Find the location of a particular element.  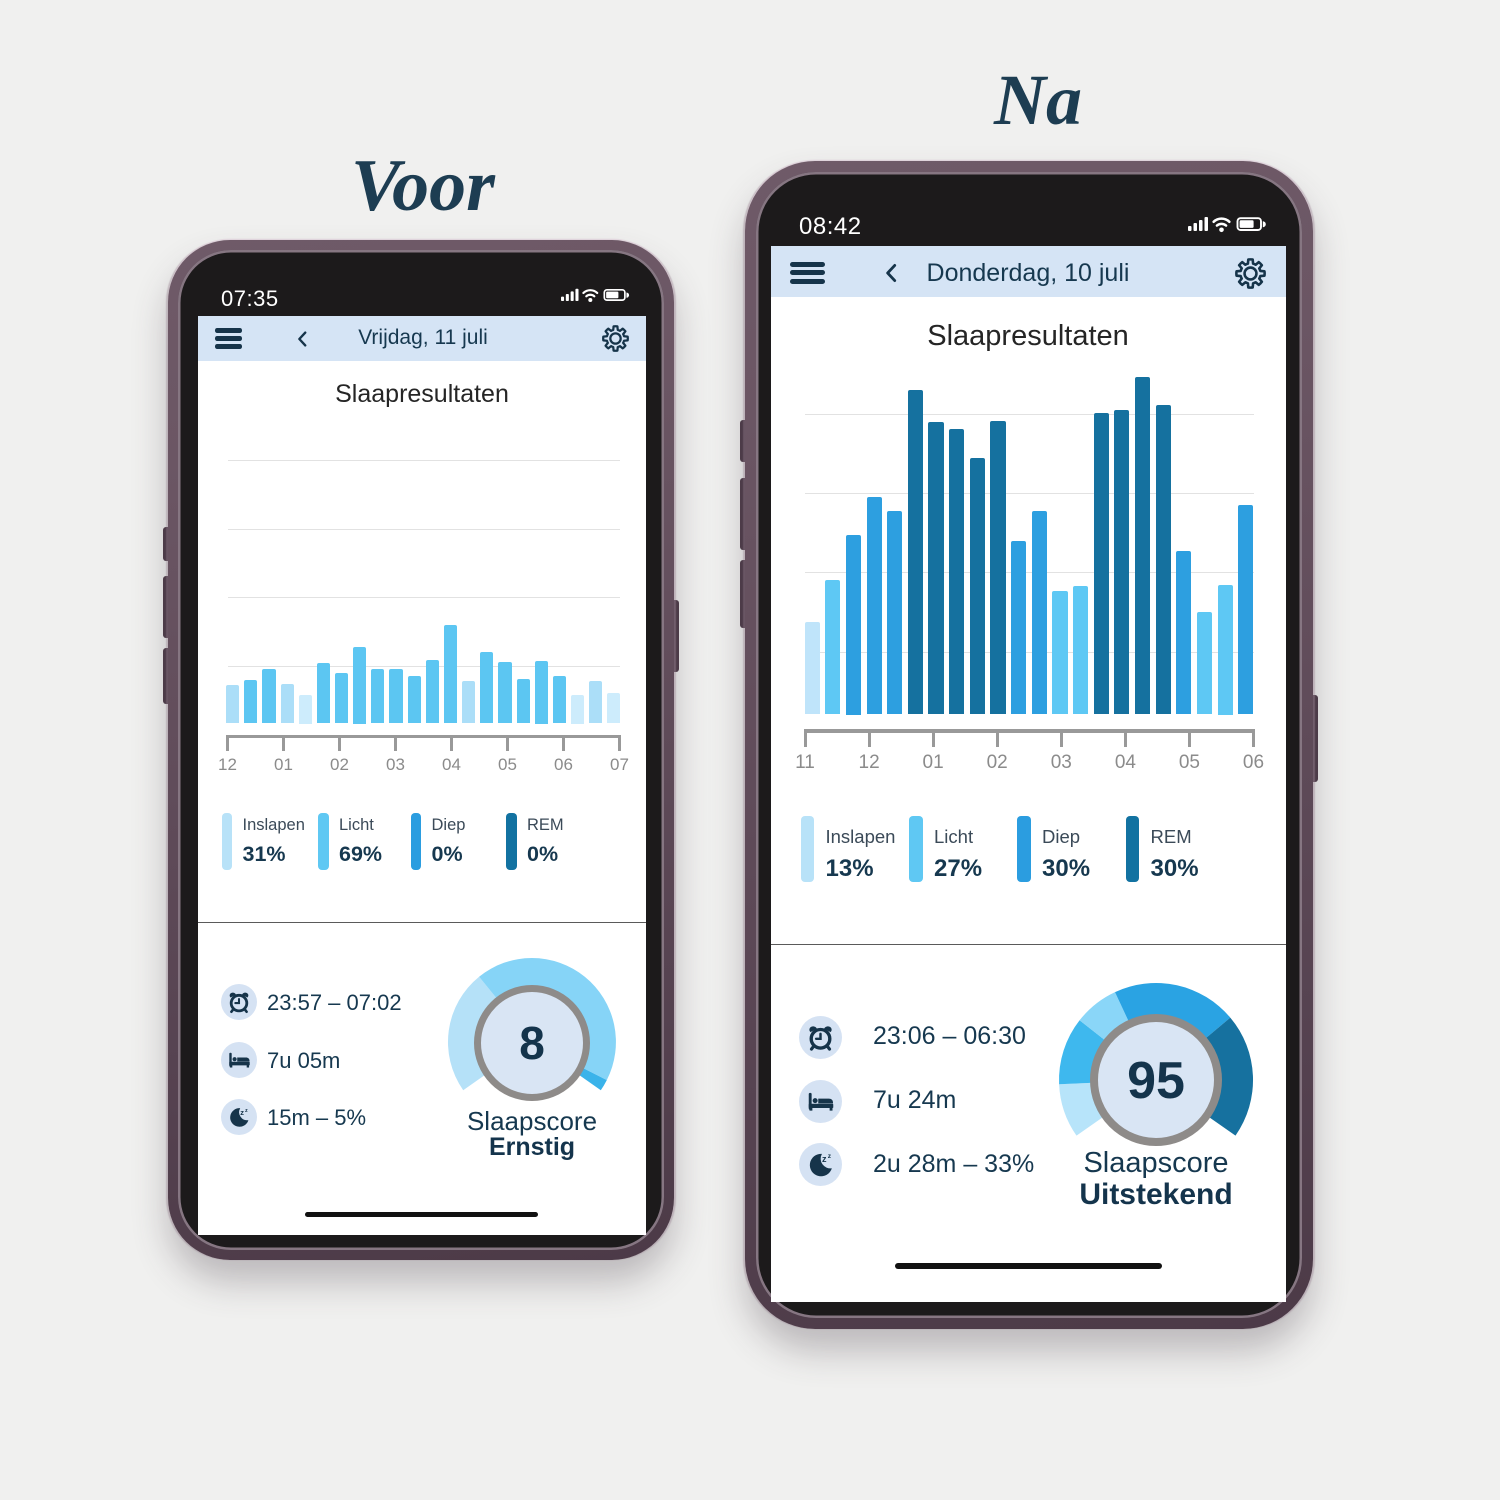

svg-text: 8 is located at coordinates (532, 1043).